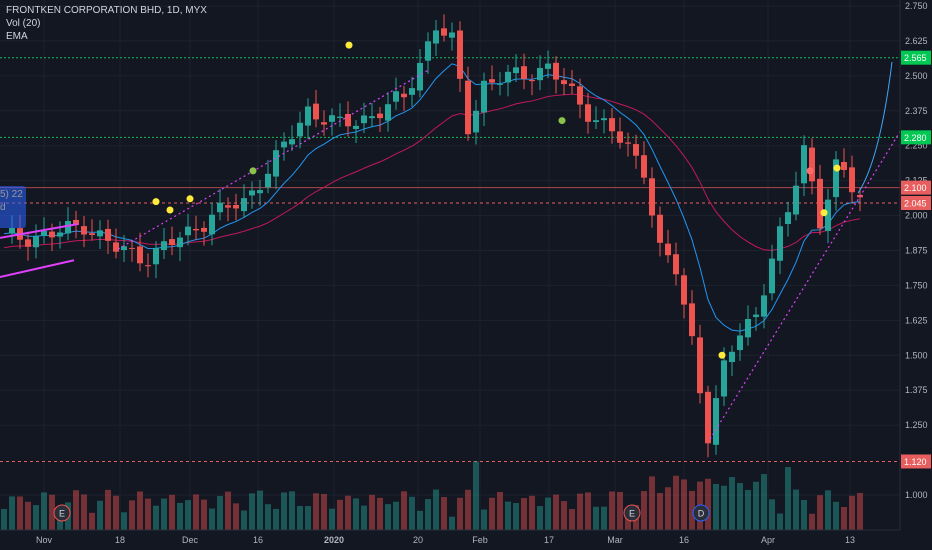 The height and width of the screenshot is (550, 932). I want to click on event-marker-icon, so click(62, 513).